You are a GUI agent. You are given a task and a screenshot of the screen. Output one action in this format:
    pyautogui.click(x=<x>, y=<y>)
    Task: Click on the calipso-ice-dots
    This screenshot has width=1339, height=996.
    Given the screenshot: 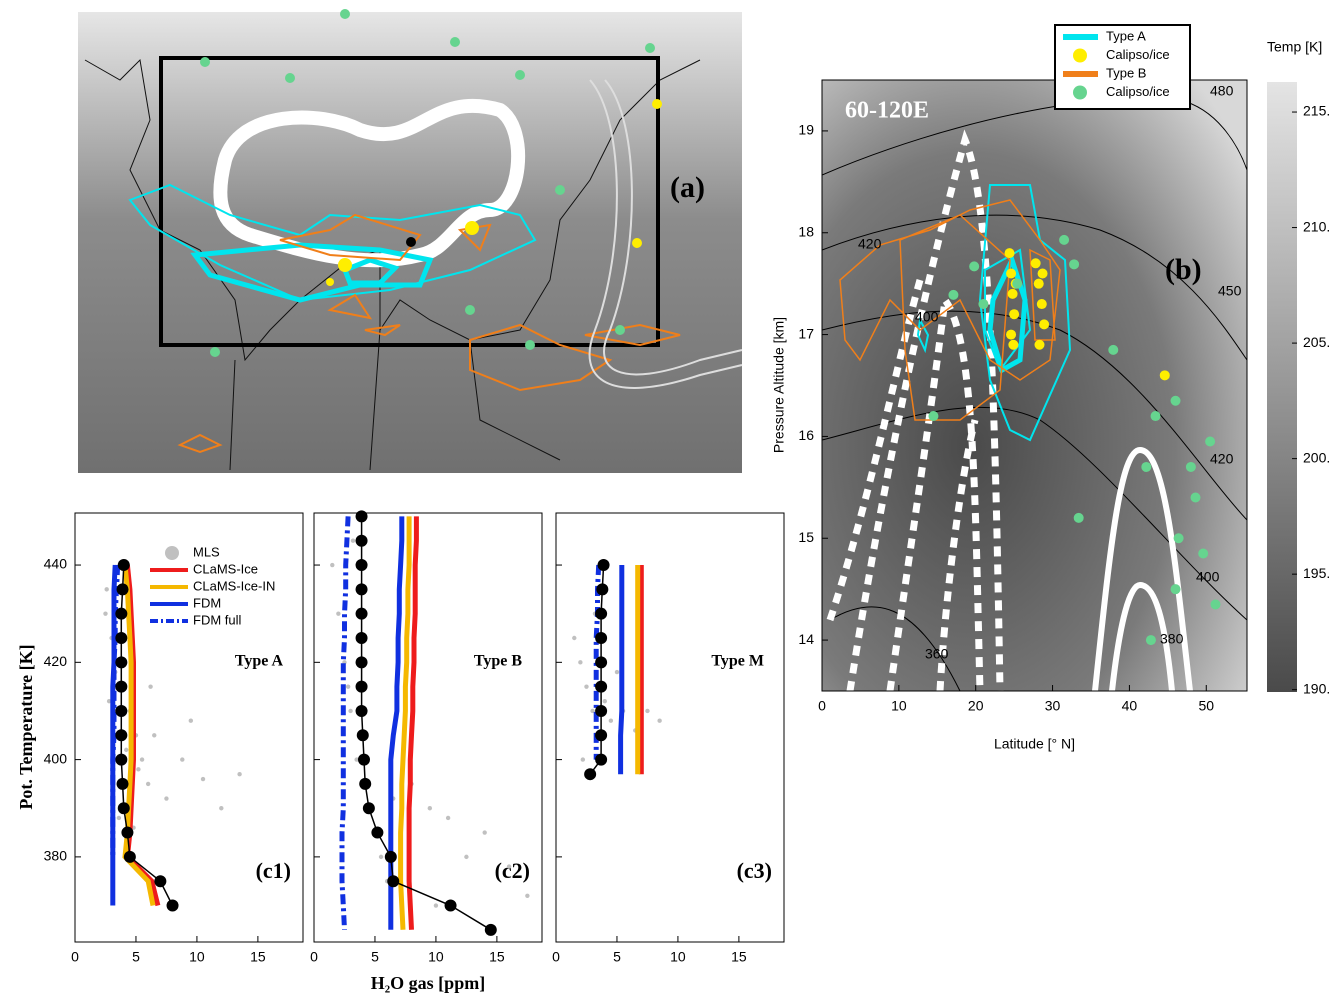 What is the action you would take?
    pyautogui.click(x=494, y=192)
    